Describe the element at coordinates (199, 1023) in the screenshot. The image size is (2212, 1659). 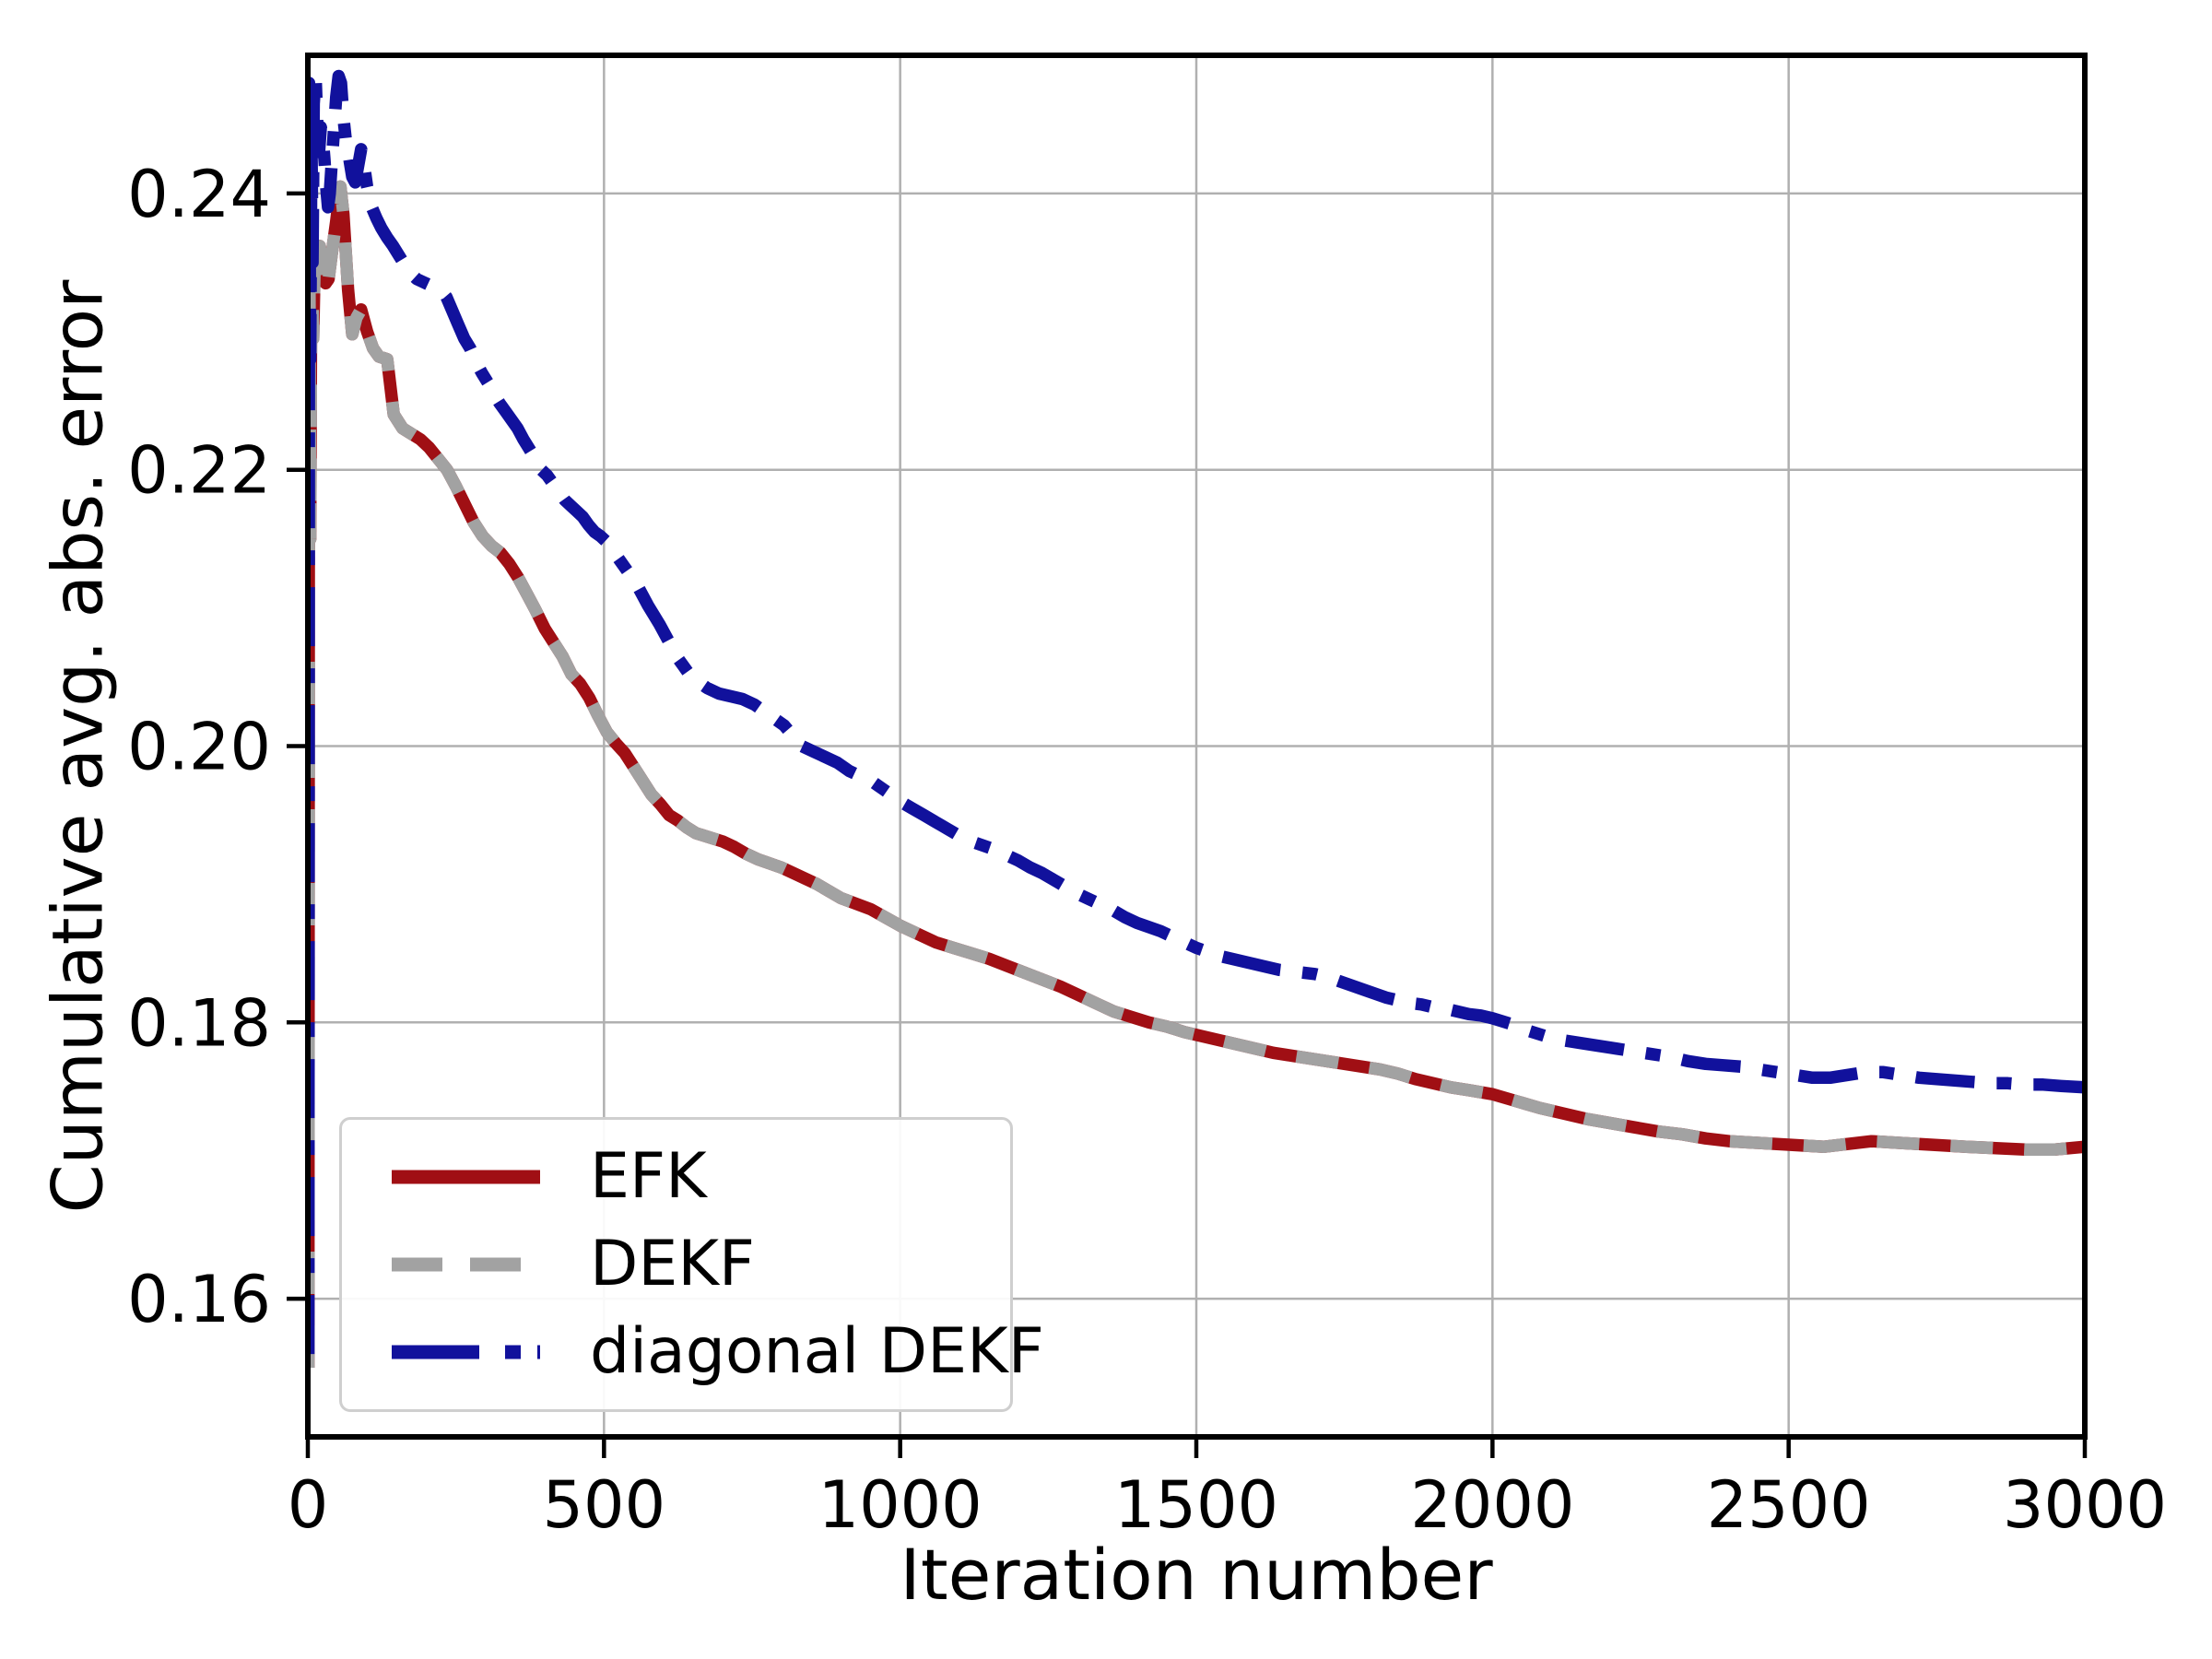
I see `y-tick-label: 0.18` at that location.